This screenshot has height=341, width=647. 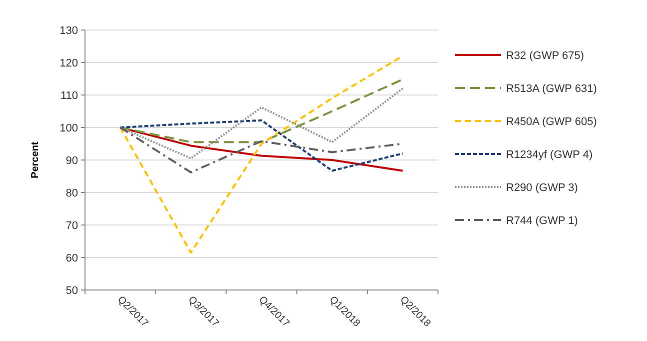 I want to click on legend-label: R1234yf (GWP 4), so click(x=549, y=154).